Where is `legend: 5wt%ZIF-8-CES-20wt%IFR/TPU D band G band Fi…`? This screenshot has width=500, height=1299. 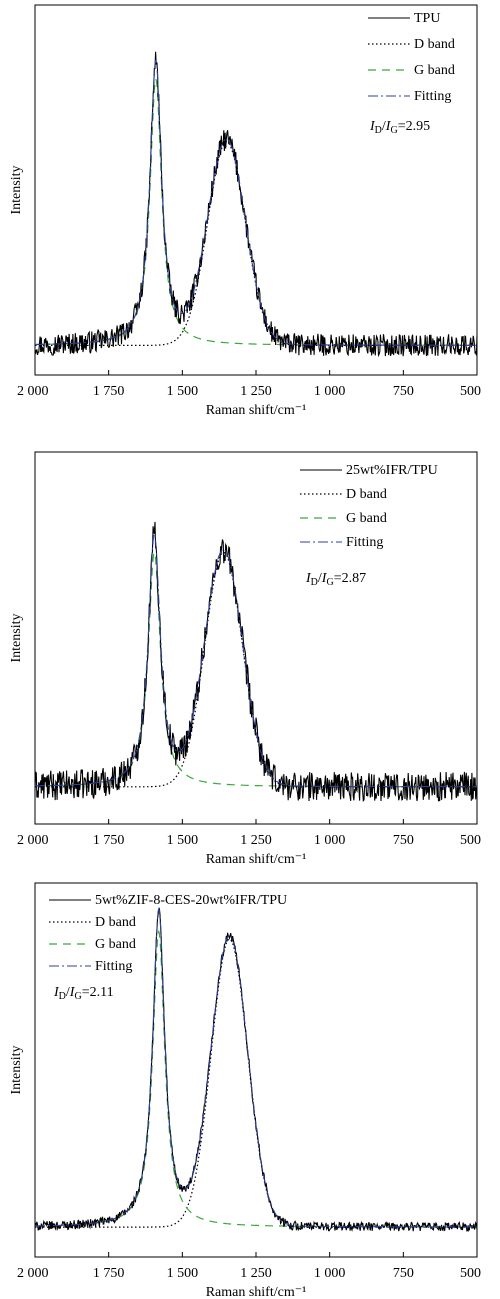 legend: 5wt%ZIF-8-CES-20wt%IFR/TPU D band G band Fi… is located at coordinates (168, 933).